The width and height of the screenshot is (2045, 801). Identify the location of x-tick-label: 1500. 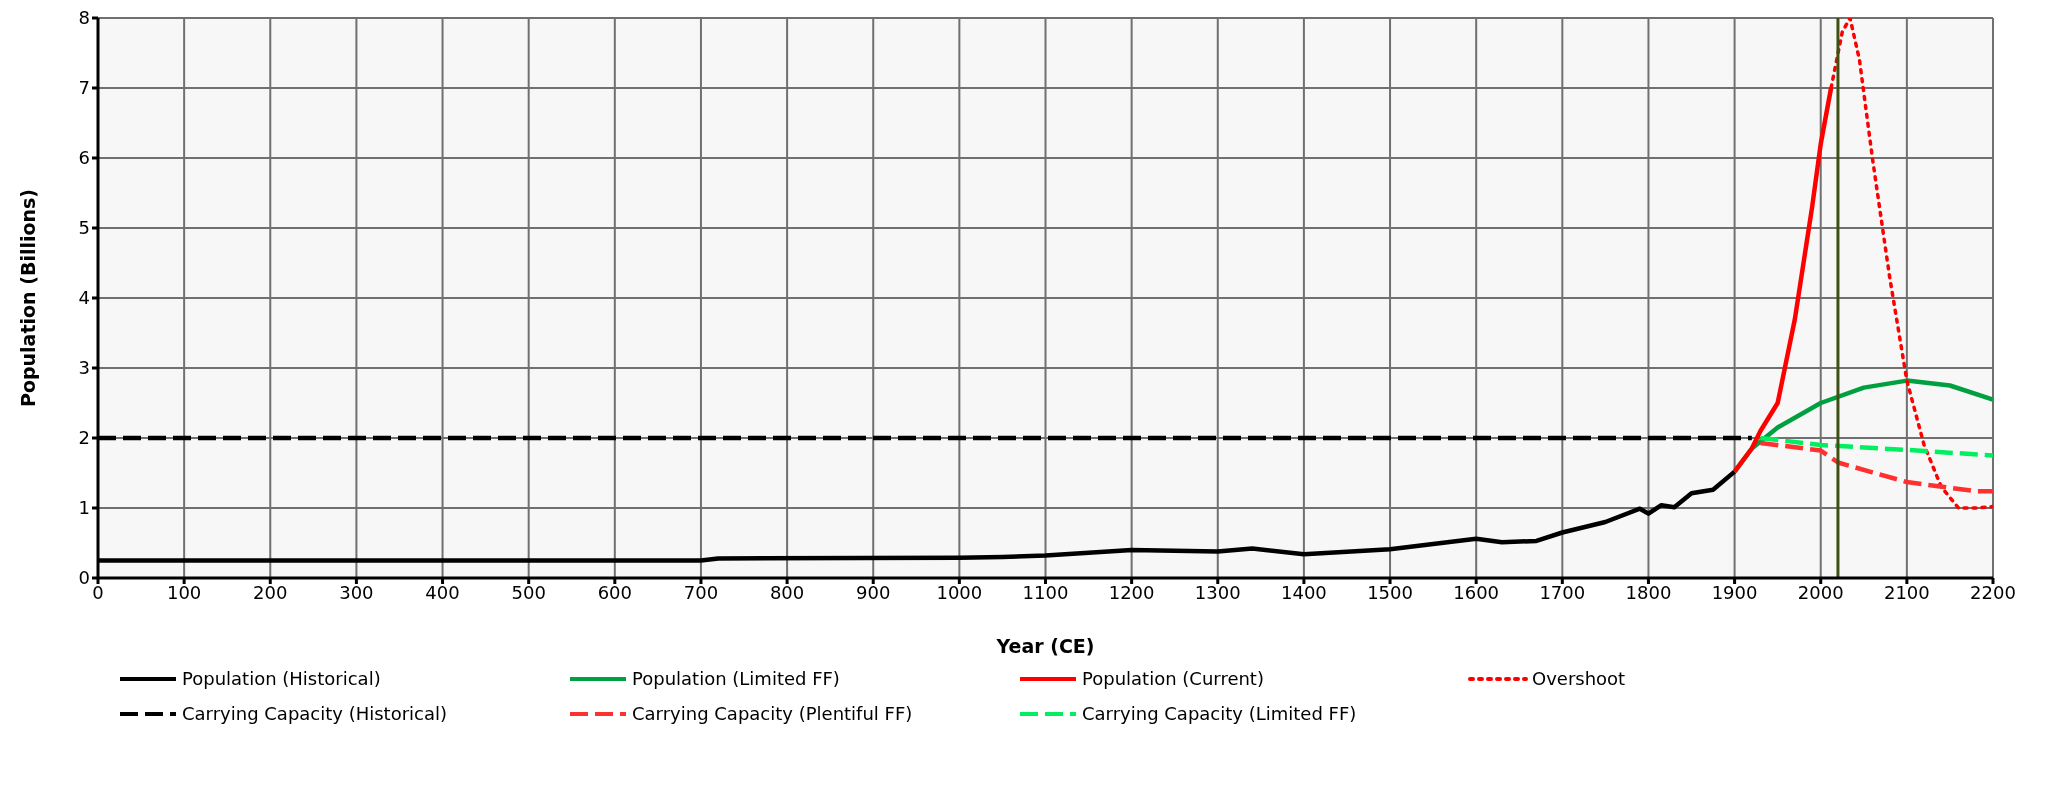
(1390, 592).